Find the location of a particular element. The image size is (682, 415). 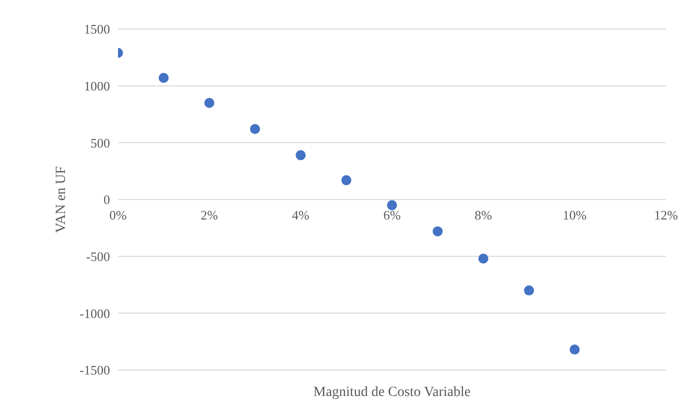

y-tick-label: 0 is located at coordinates (107, 200).